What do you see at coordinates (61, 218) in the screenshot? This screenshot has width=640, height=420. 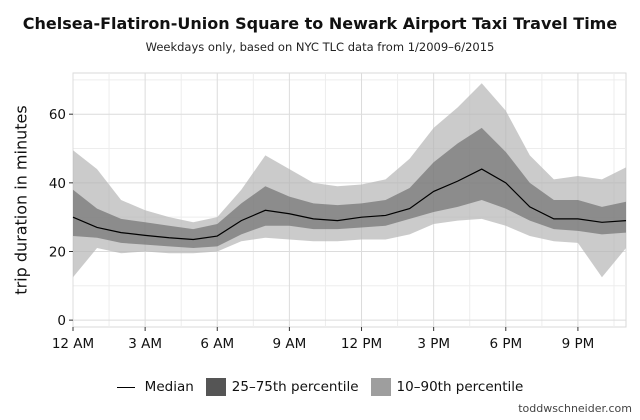 I see `y-axis: 0 20 40 60` at bounding box center [61, 218].